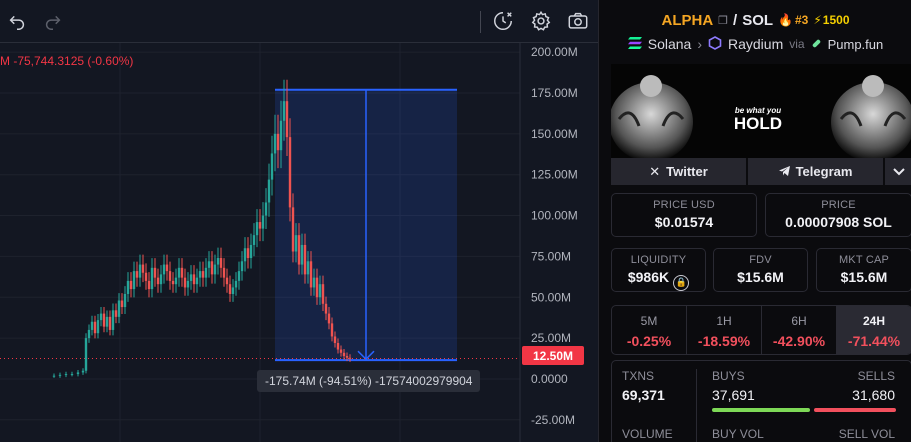 The image size is (911, 442). I want to click on replay-icon, so click(503, 21).